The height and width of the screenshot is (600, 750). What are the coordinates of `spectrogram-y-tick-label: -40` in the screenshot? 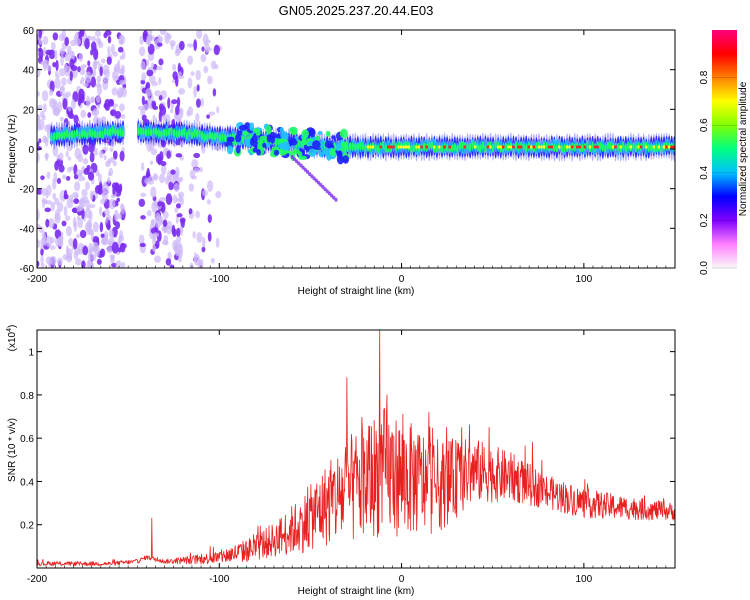 It's located at (27, 229).